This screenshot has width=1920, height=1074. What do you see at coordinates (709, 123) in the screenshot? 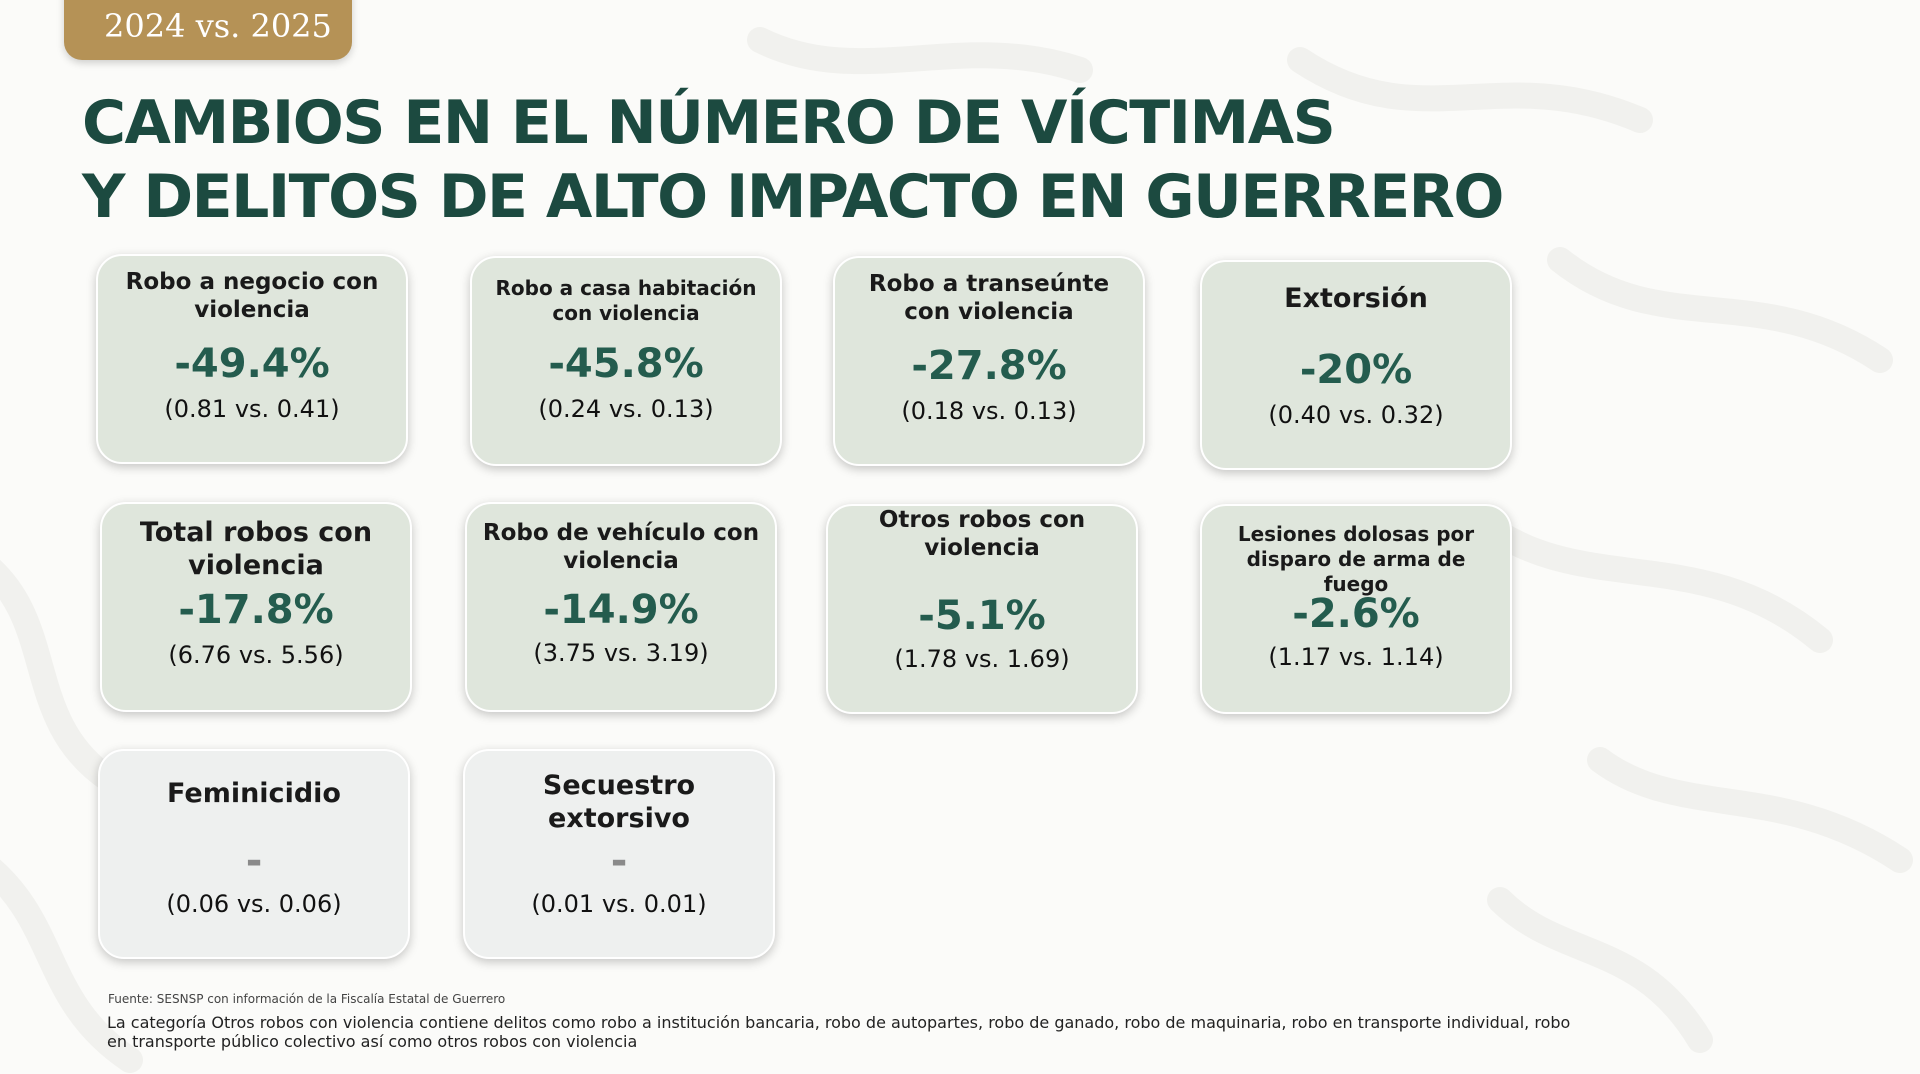
I see `title-line-1: CAMBIOS EN EL NÚMERO DE VÍCTIMAS` at bounding box center [709, 123].